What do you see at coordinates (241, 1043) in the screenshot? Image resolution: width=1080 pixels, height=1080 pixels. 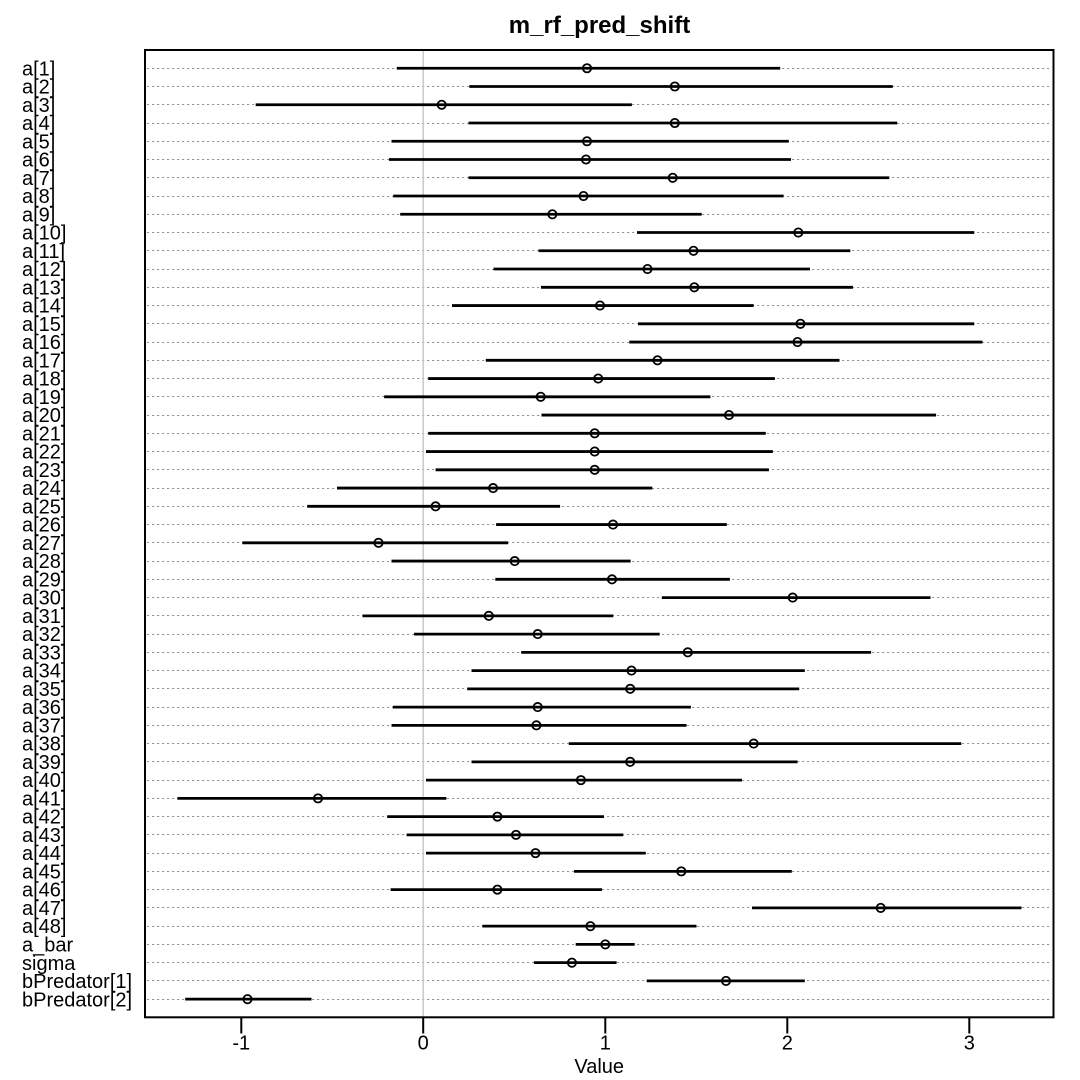 I see `svg-text: -1` at bounding box center [241, 1043].